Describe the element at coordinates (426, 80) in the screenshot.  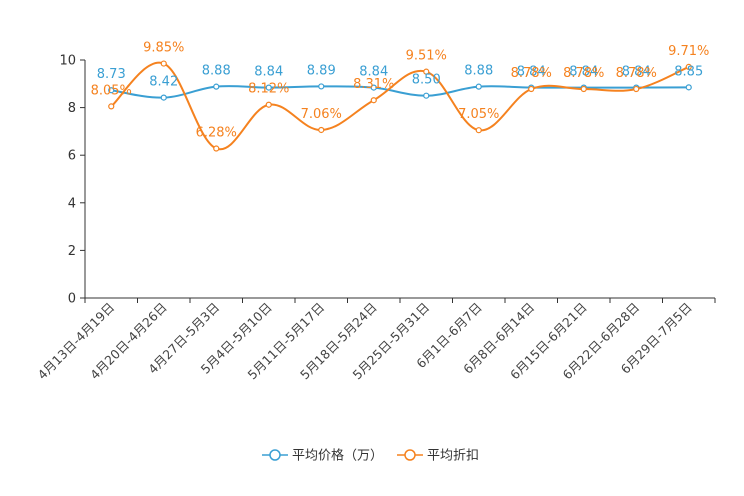
I see `data-label: 8.50` at that location.